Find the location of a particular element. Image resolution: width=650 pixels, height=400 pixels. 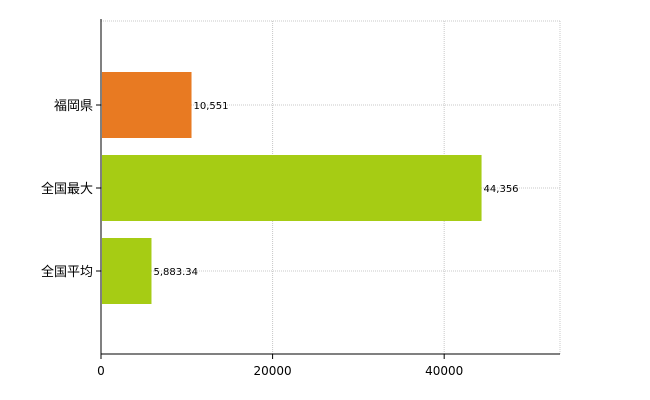

x-tick-label: 0 is located at coordinates (101, 371).